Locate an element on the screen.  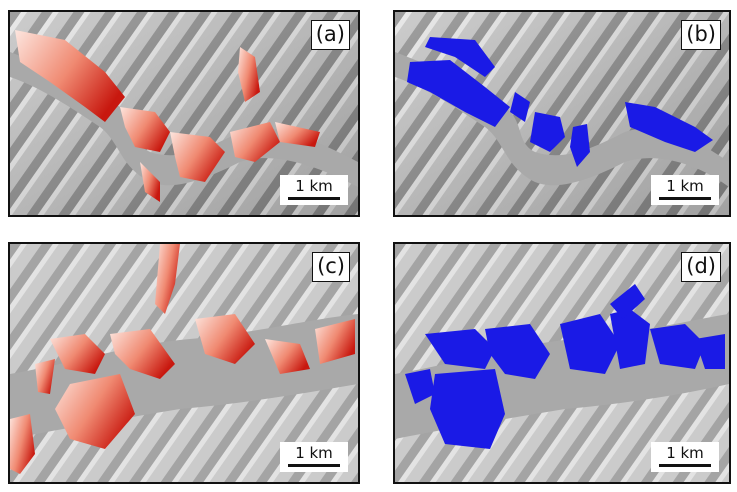
scale-text-a: 1 km is located at coordinates (314, 185).